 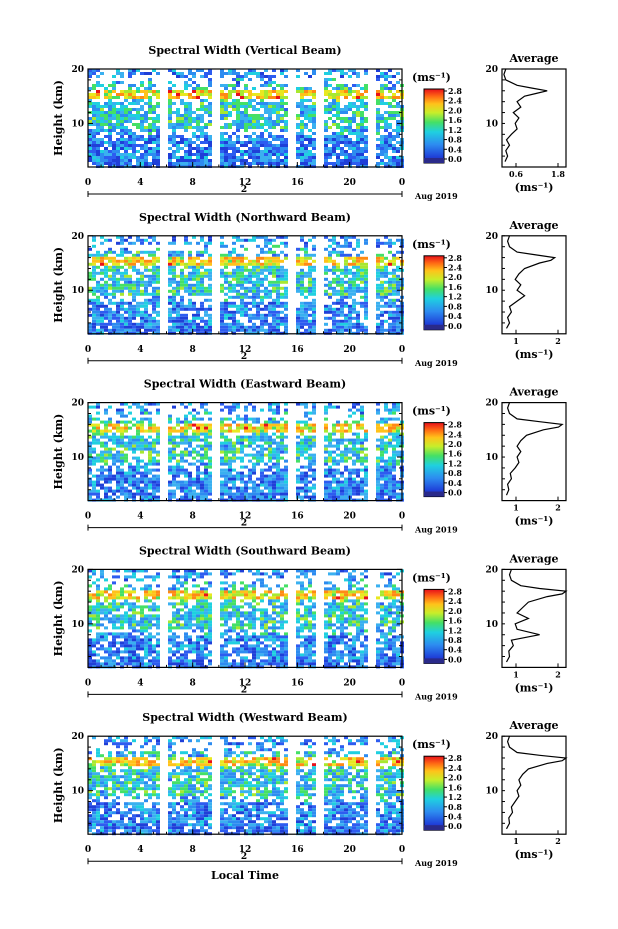 What do you see at coordinates (455, 287) in the screenshot?
I see `colorbar-tick-label: 1.6` at bounding box center [455, 287].